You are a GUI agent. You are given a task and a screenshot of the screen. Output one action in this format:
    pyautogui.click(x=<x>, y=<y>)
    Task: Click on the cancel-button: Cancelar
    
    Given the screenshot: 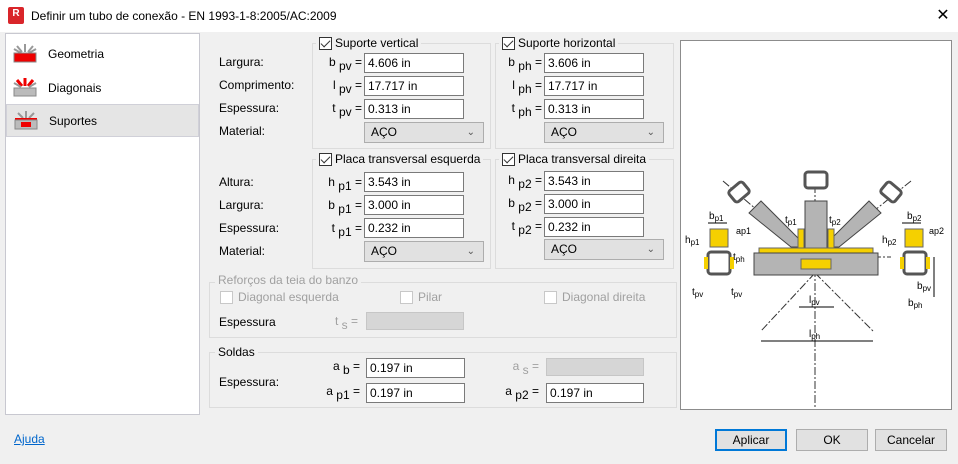 What is the action you would take?
    pyautogui.click(x=911, y=440)
    